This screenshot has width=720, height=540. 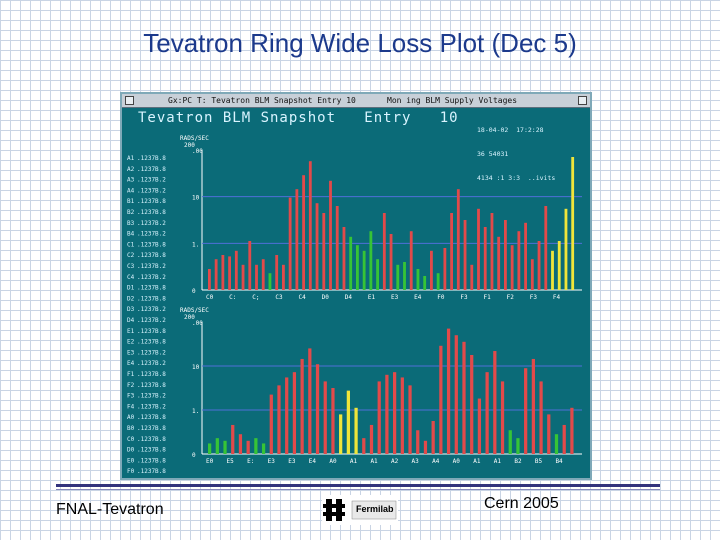 I want to click on channel-id-label: E3, so click(x=131, y=352).